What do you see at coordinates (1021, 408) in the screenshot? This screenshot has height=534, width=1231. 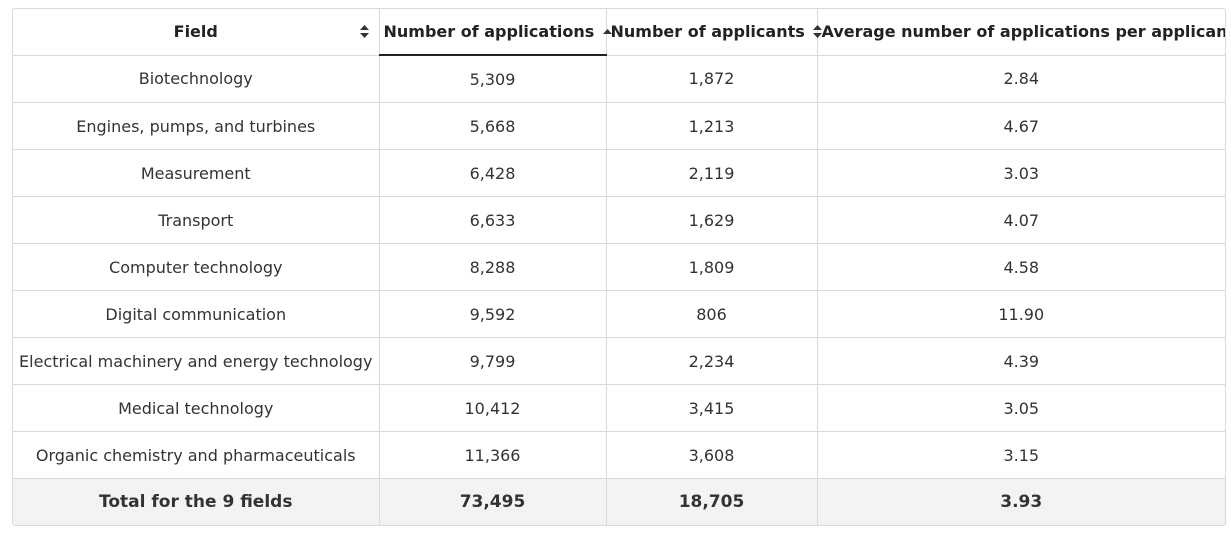 I see `cell-average: 3.05` at bounding box center [1021, 408].